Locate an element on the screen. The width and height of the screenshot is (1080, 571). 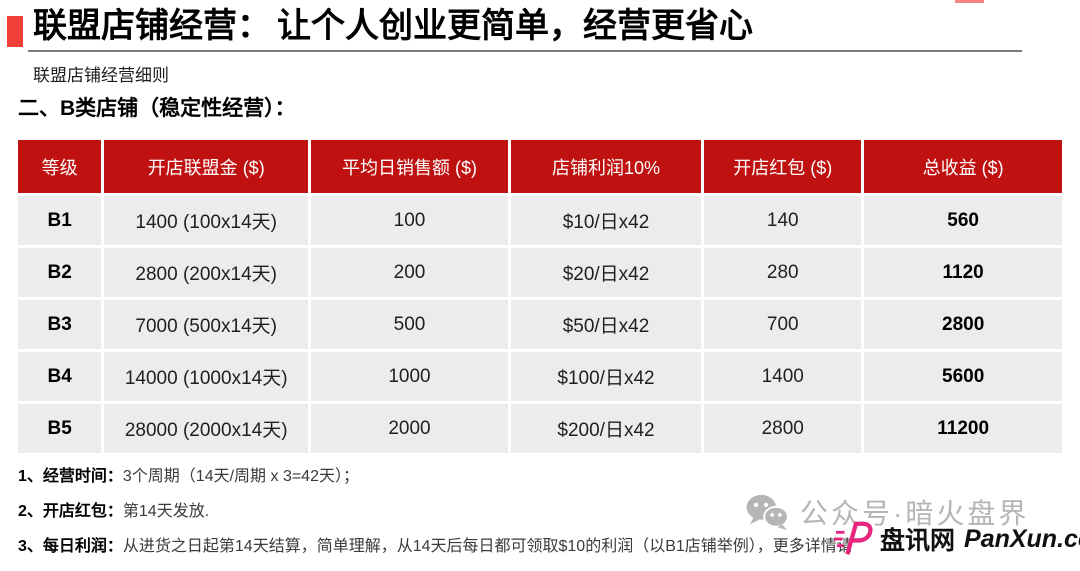
note-item: 2、开店红包：第14天发放. is located at coordinates (435, 511).